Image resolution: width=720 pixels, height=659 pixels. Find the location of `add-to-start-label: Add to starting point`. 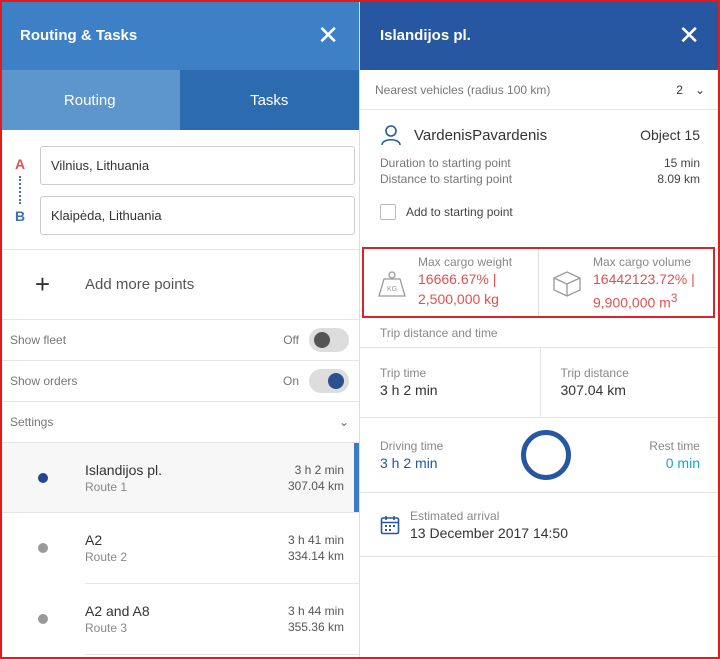

add-to-start-label: Add to starting point is located at coordinates (459, 212).